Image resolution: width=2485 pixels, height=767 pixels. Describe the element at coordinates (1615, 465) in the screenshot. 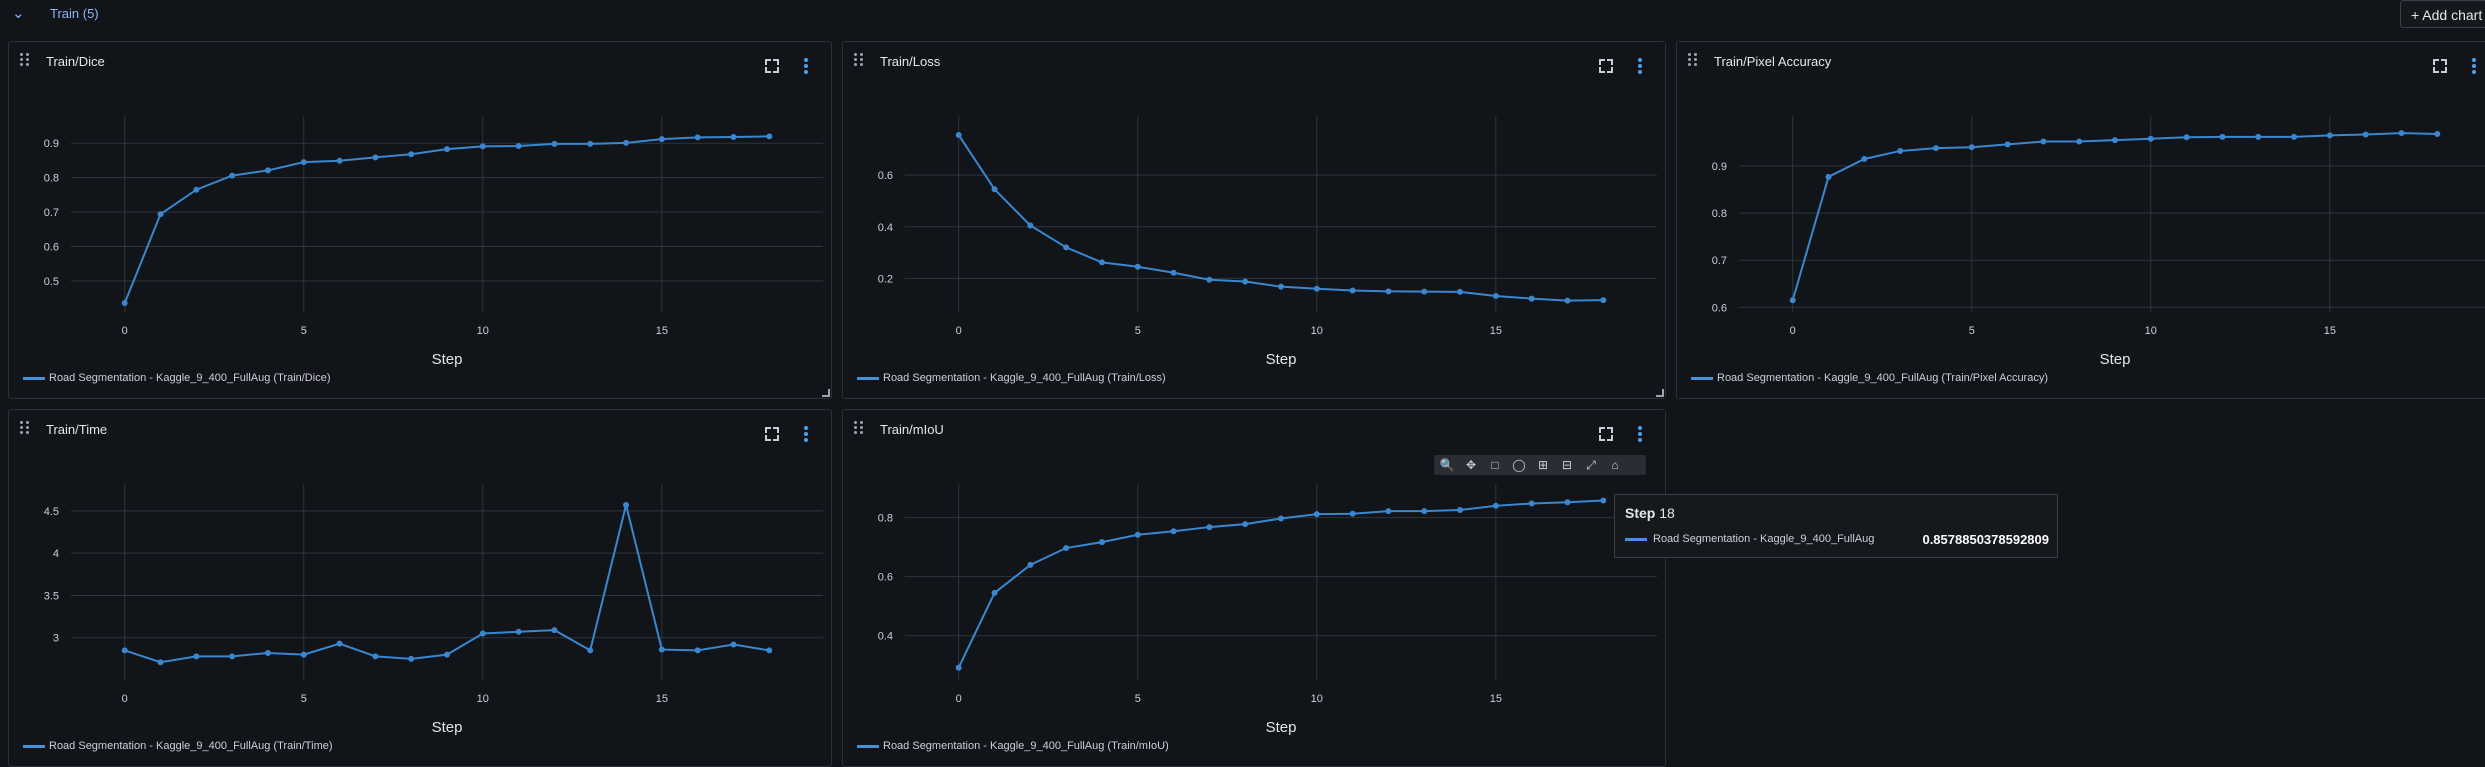

I see `reset-axes-icon: ⌂` at that location.